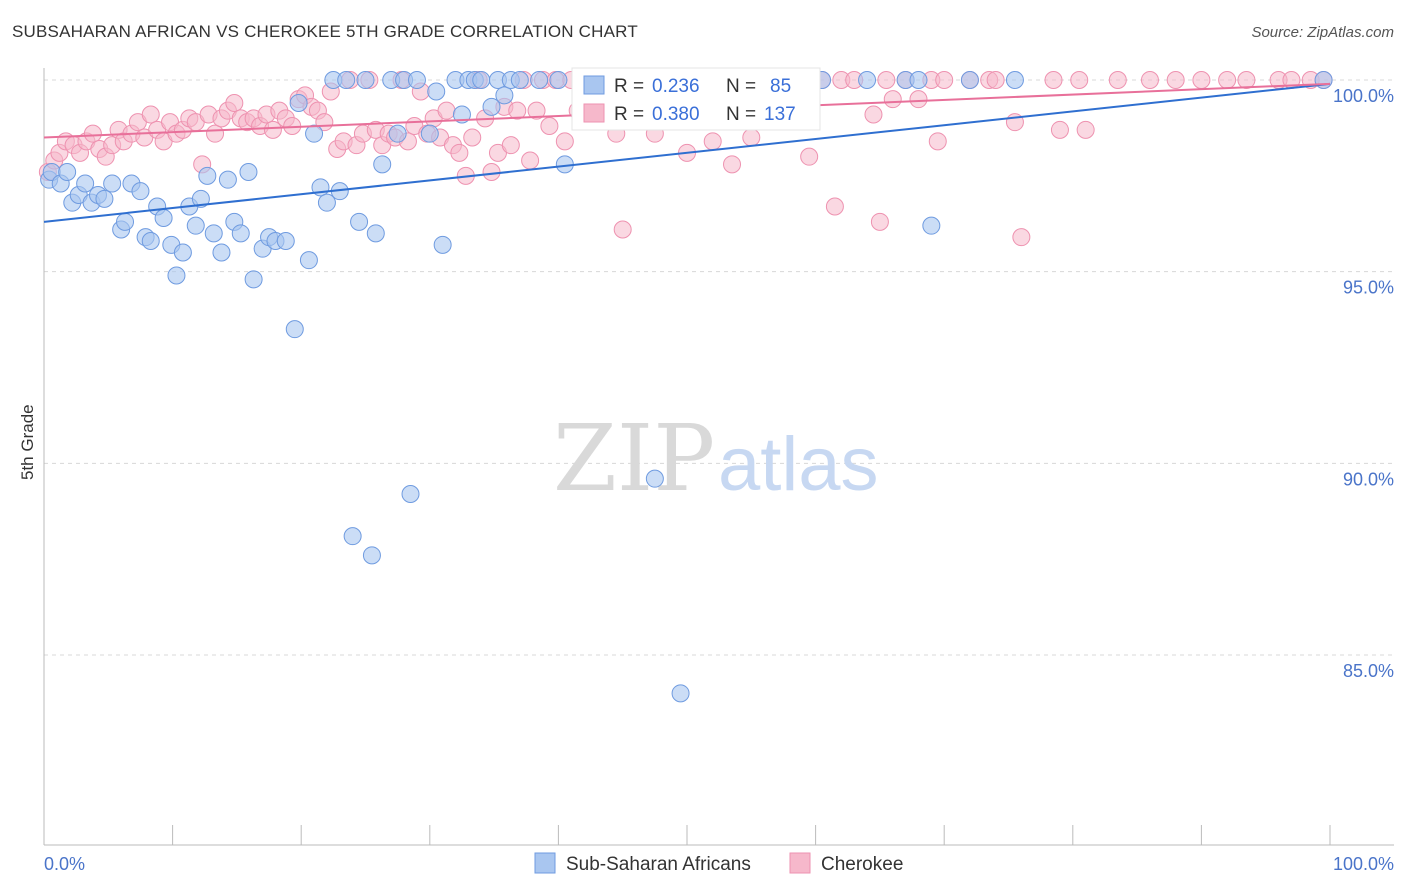  Describe the element at coordinates (1368, 288) in the screenshot. I see `y-tick-label: 95.0%` at that location.